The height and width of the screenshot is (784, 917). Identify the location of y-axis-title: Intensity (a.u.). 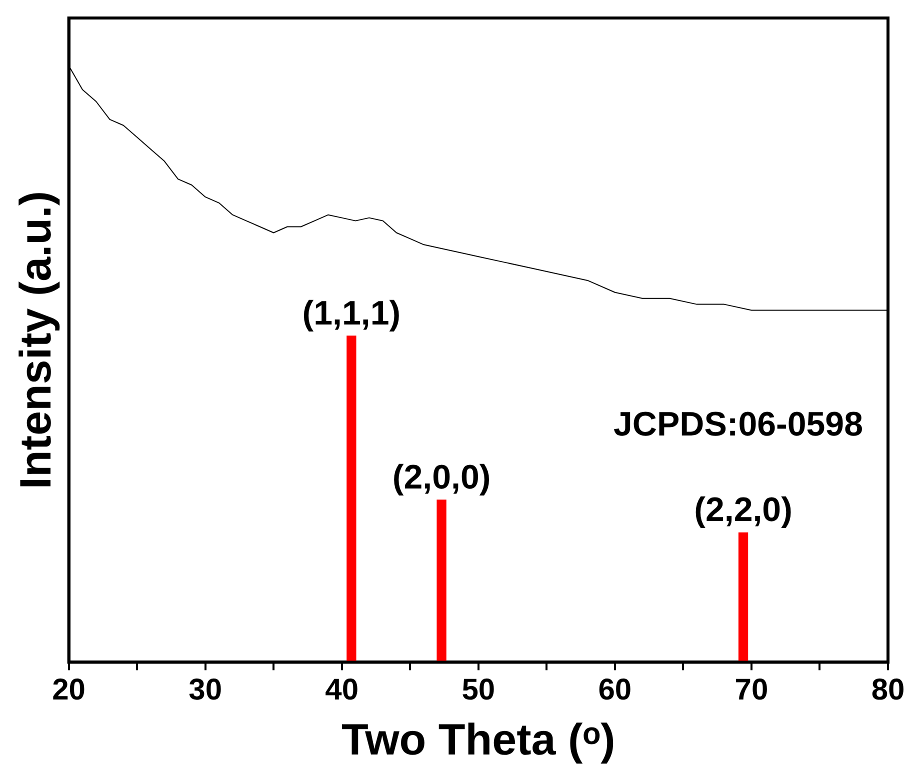
(36, 340).